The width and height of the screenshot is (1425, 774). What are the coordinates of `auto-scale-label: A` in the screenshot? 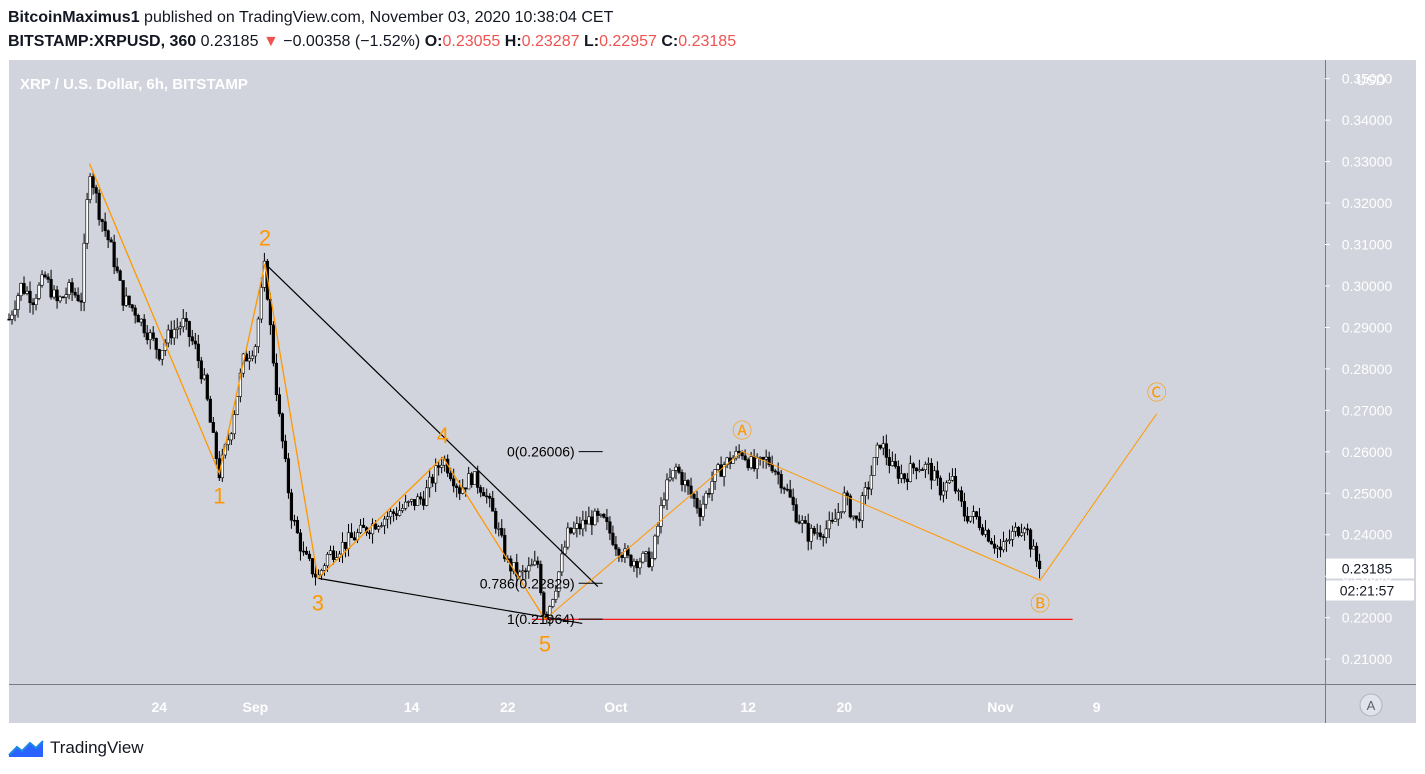 It's located at (1371, 705).